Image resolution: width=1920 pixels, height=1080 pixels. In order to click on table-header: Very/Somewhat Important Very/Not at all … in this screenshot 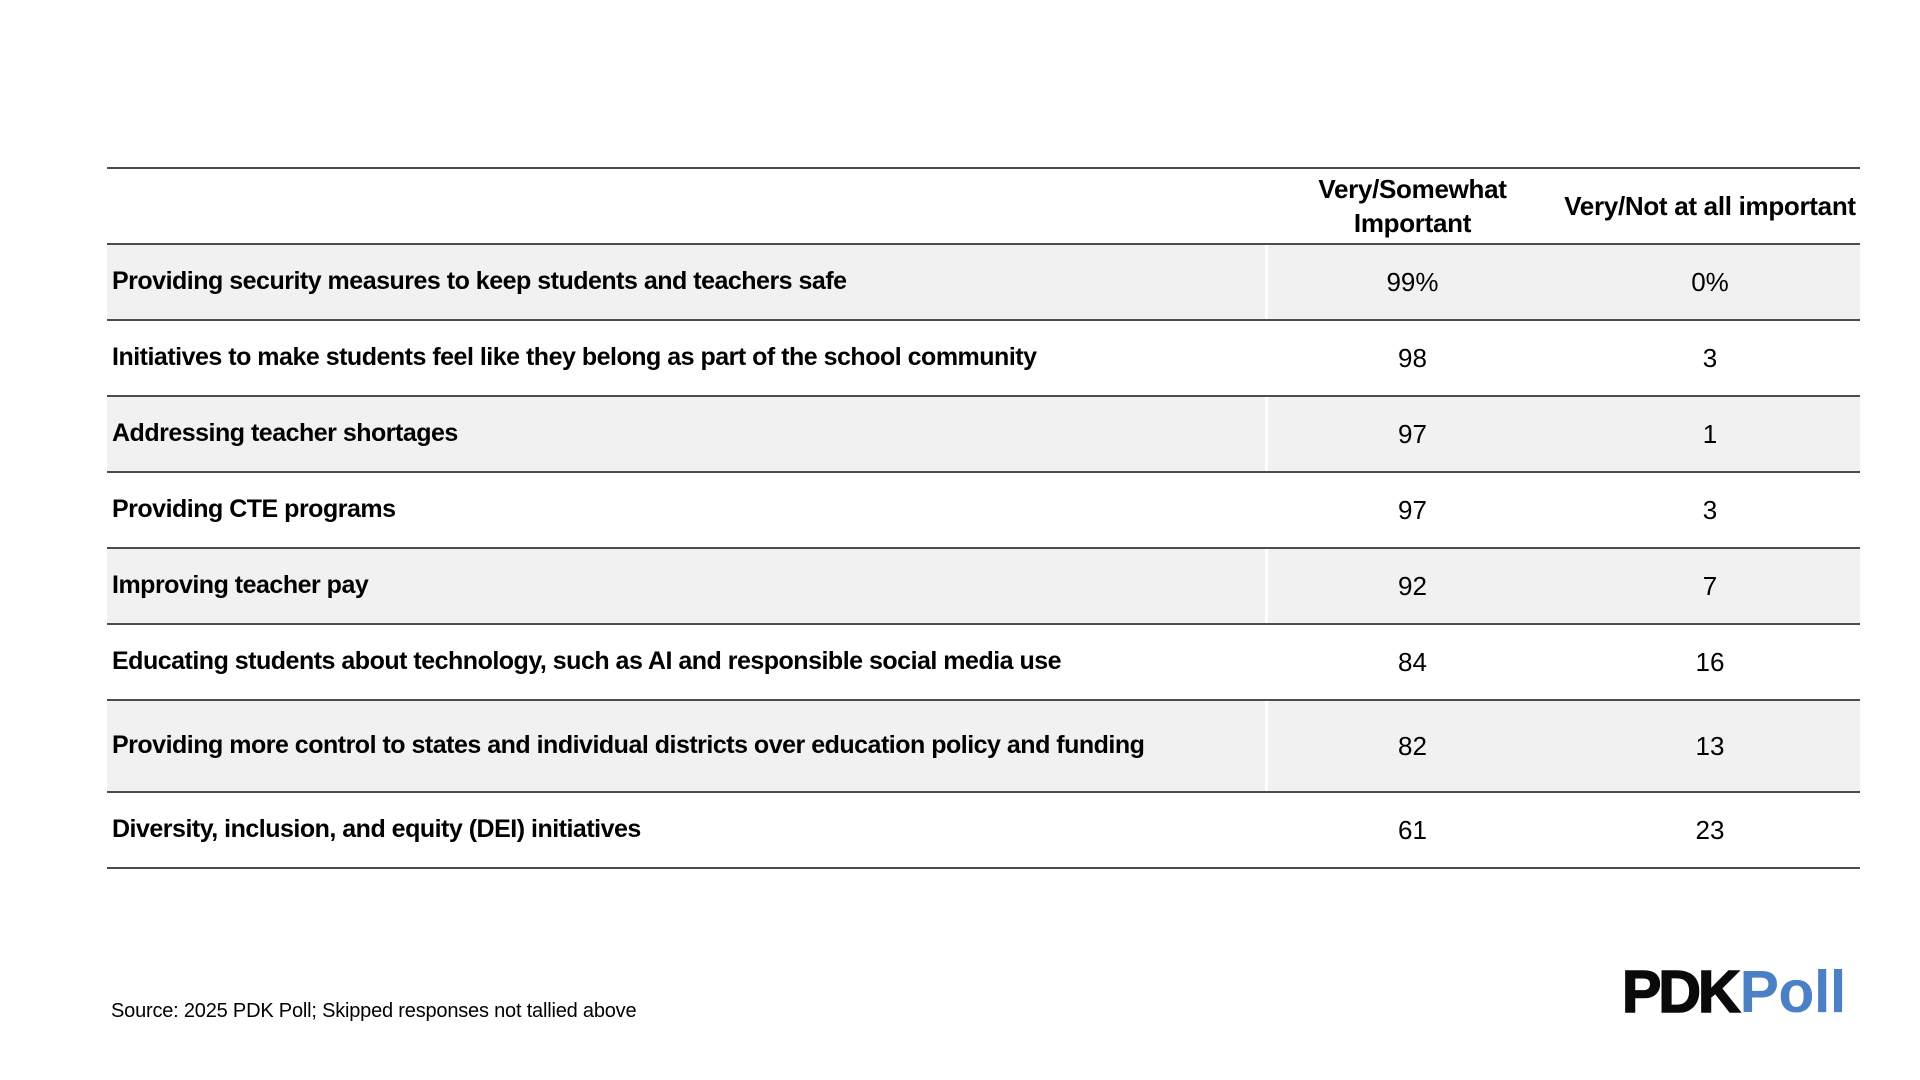, I will do `click(983, 206)`.